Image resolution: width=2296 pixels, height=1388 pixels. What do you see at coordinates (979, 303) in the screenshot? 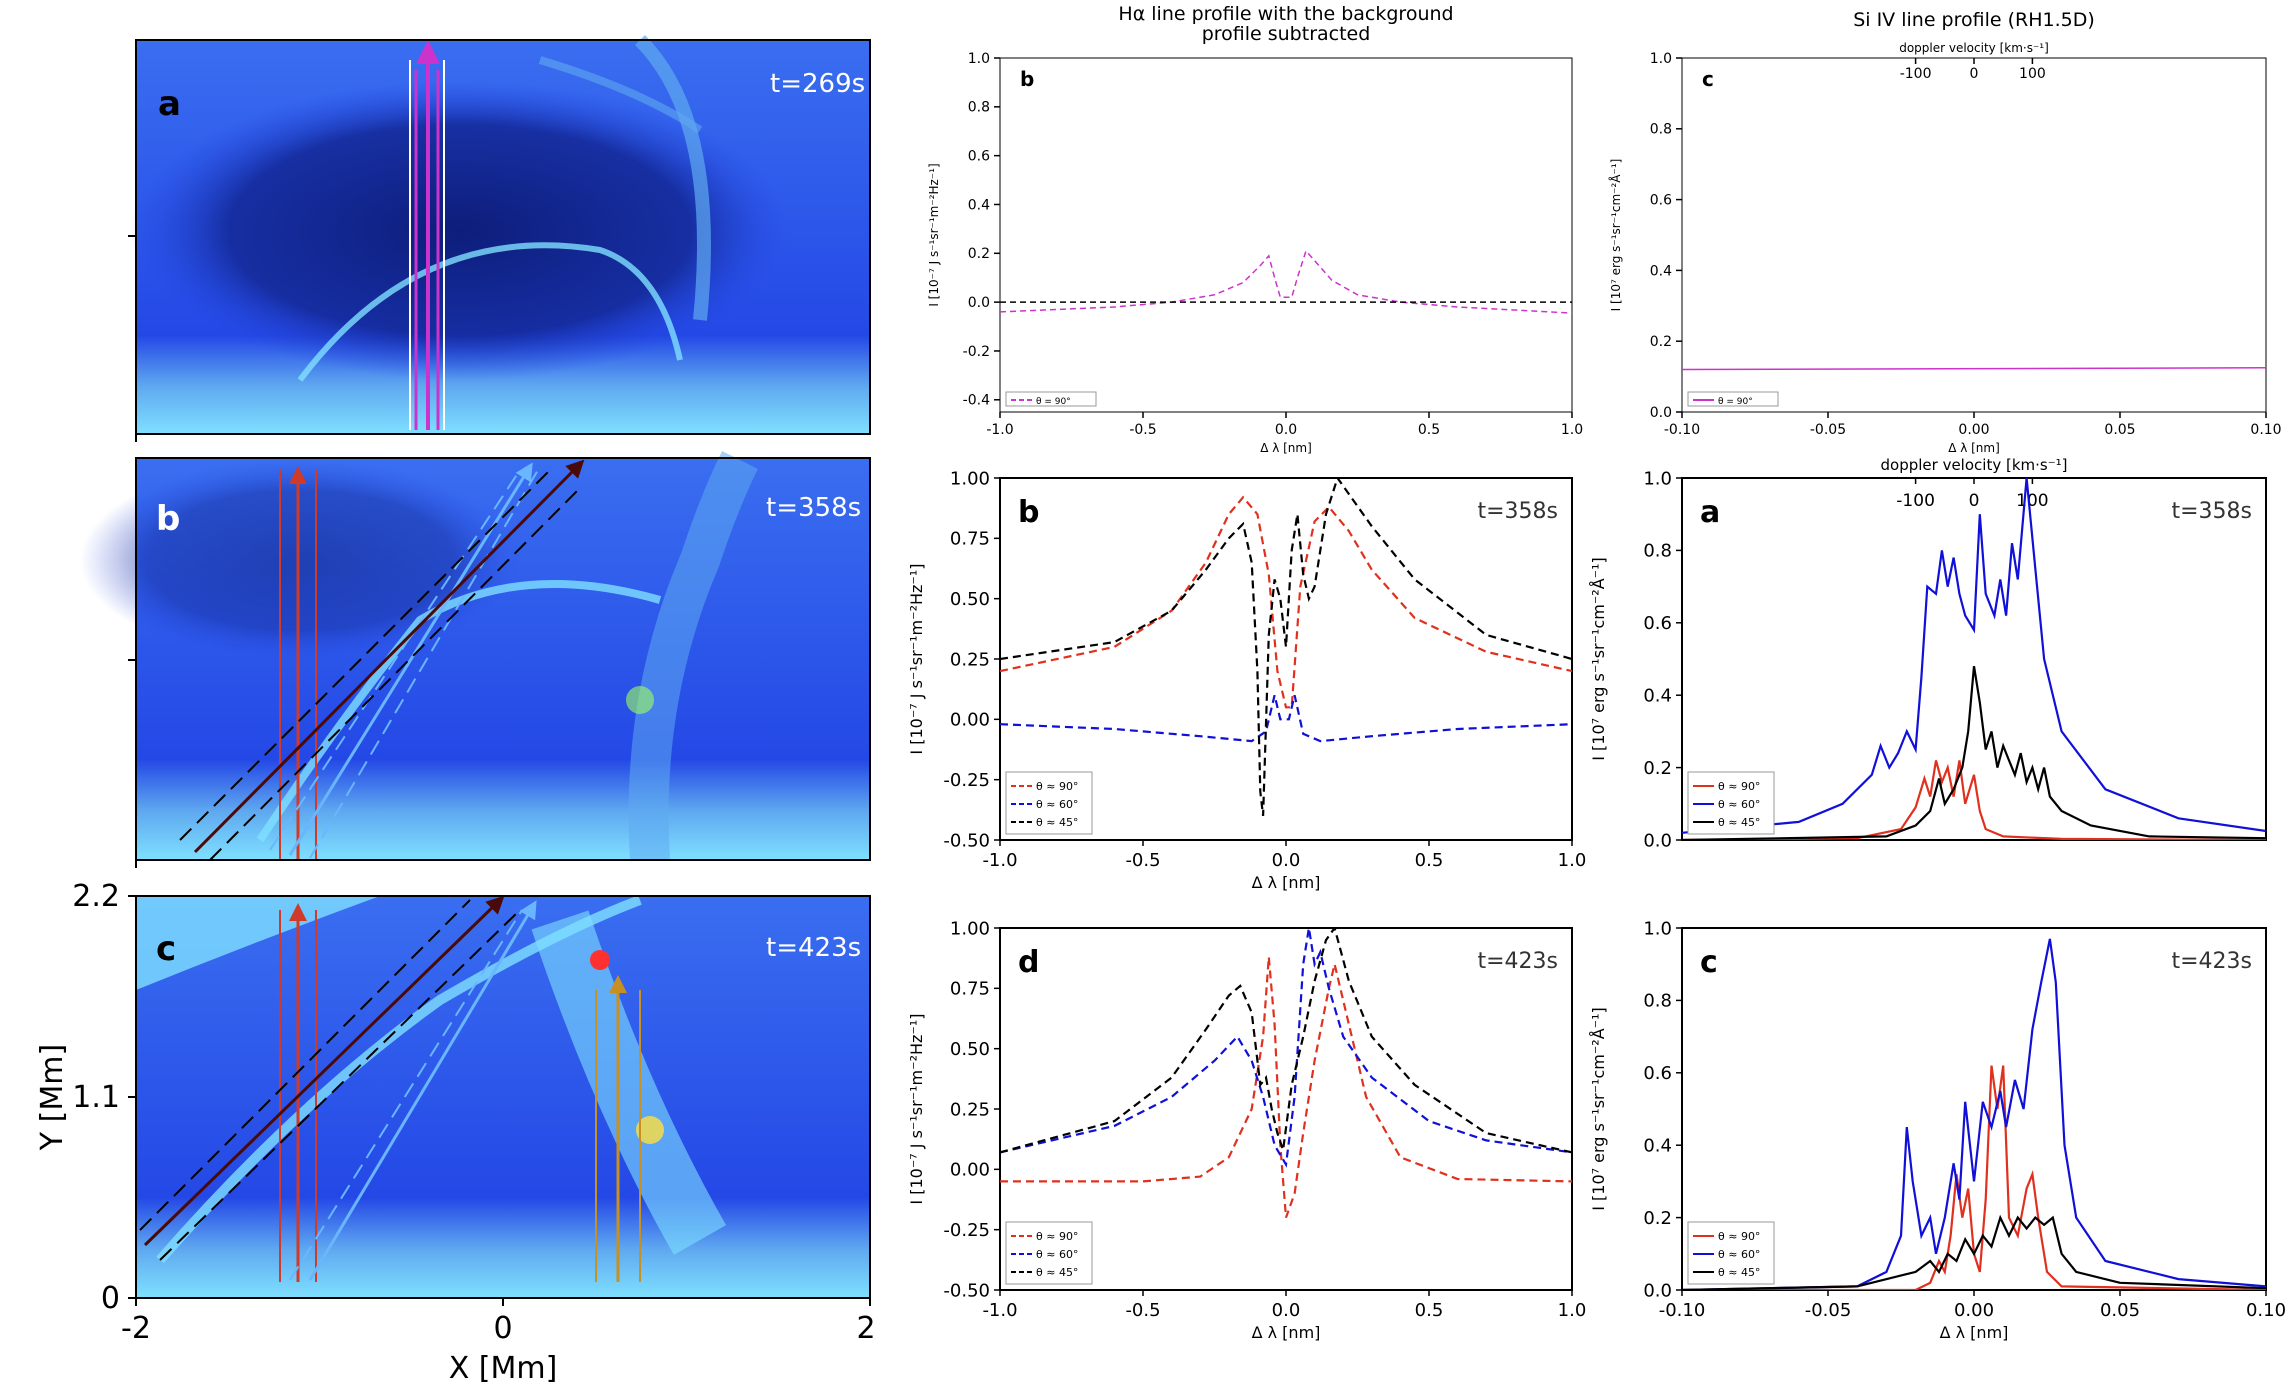
I see `halpha_top-ytick-label: 0.0` at bounding box center [979, 303].